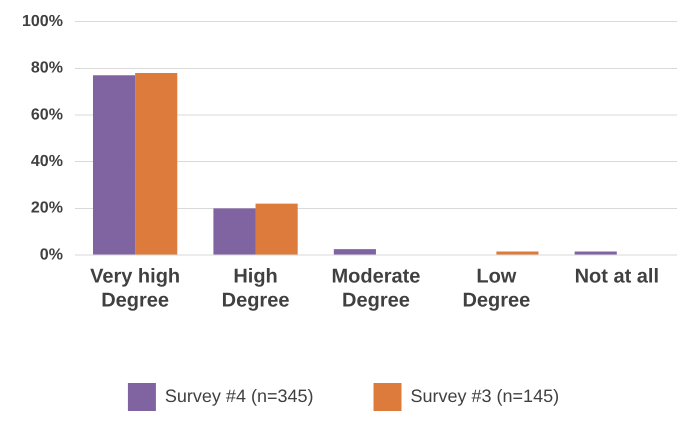 Image resolution: width=687 pixels, height=431 pixels. What do you see at coordinates (485, 396) in the screenshot?
I see `legend-label: Survey #3 (n=145)` at bounding box center [485, 396].